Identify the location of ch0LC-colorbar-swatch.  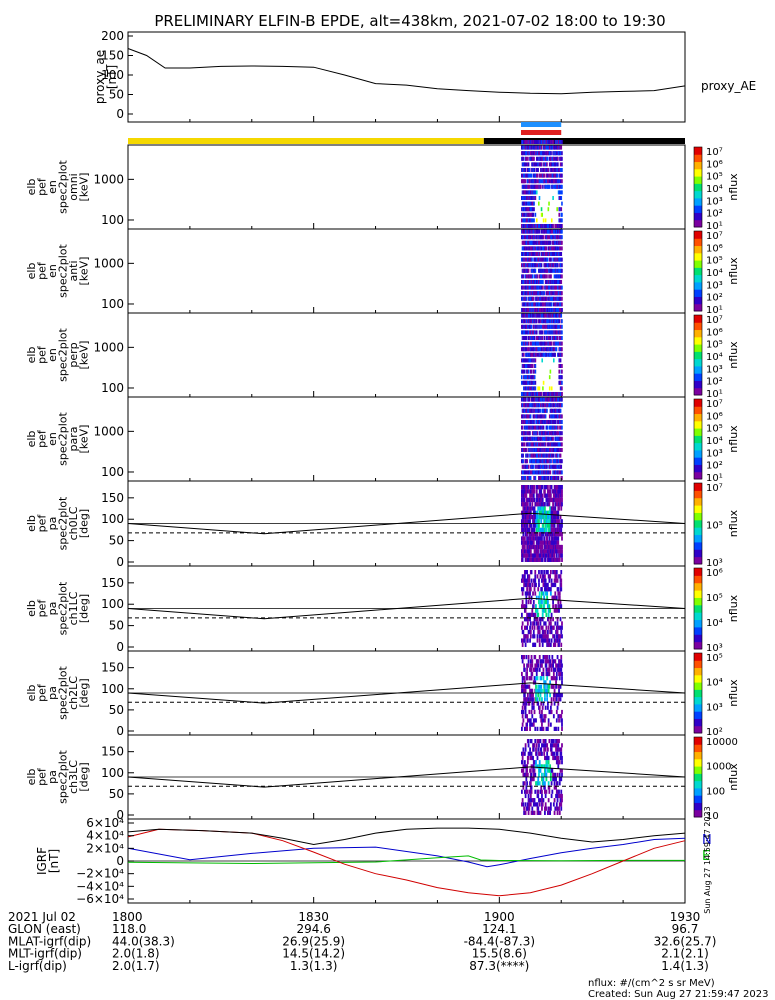
(698, 501).